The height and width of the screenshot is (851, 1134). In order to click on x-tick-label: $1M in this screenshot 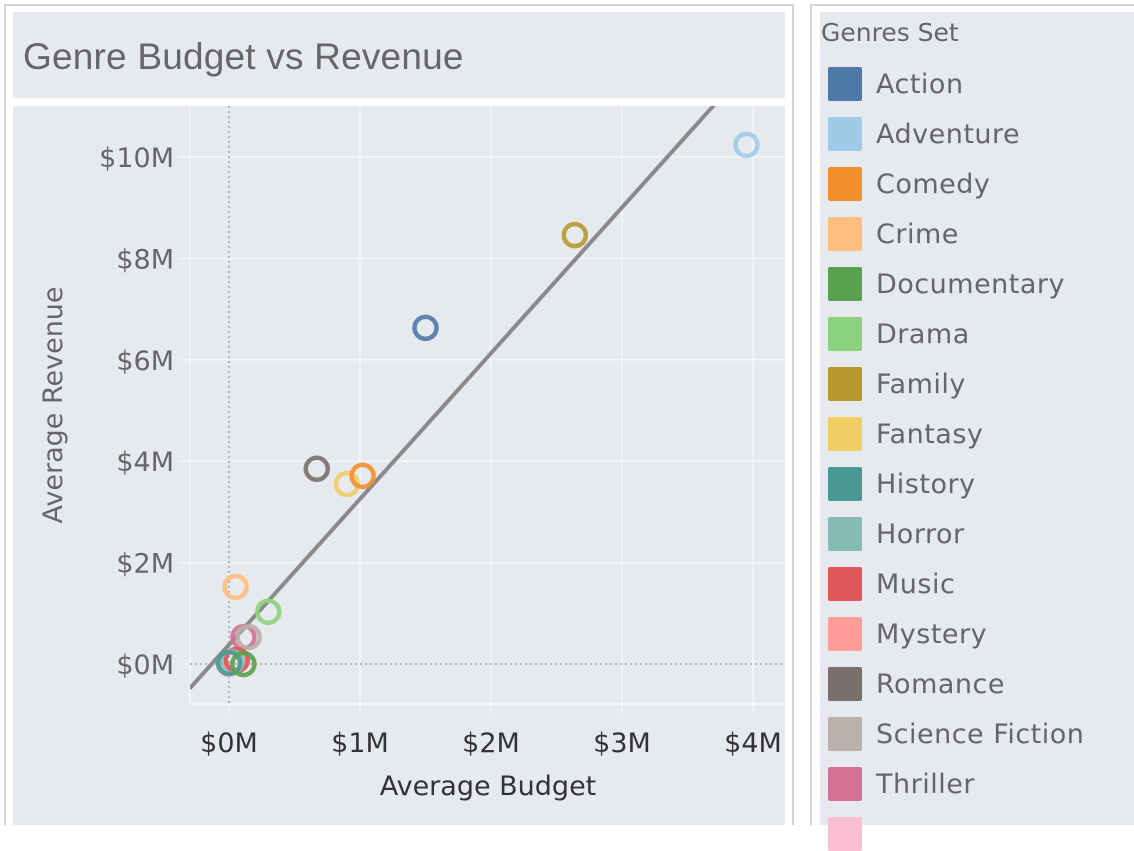, I will do `click(360, 743)`.